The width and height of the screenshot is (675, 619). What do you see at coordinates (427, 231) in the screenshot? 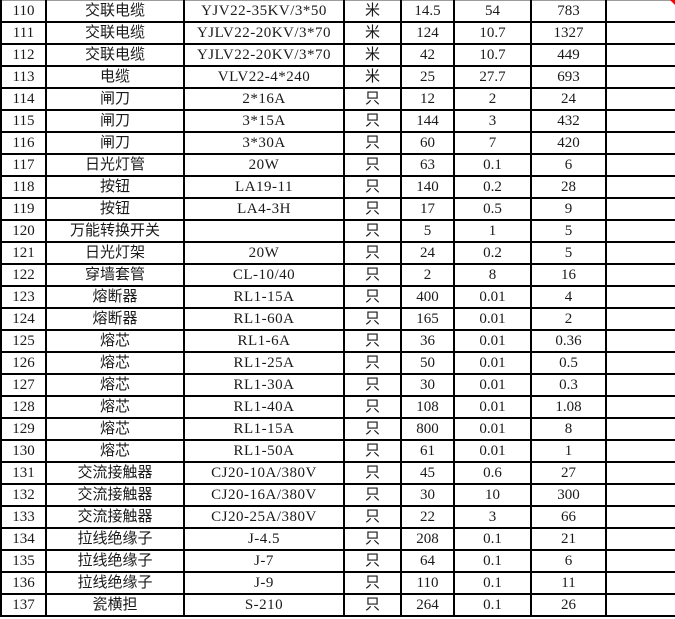
I see `cell-quantity: 5` at bounding box center [427, 231].